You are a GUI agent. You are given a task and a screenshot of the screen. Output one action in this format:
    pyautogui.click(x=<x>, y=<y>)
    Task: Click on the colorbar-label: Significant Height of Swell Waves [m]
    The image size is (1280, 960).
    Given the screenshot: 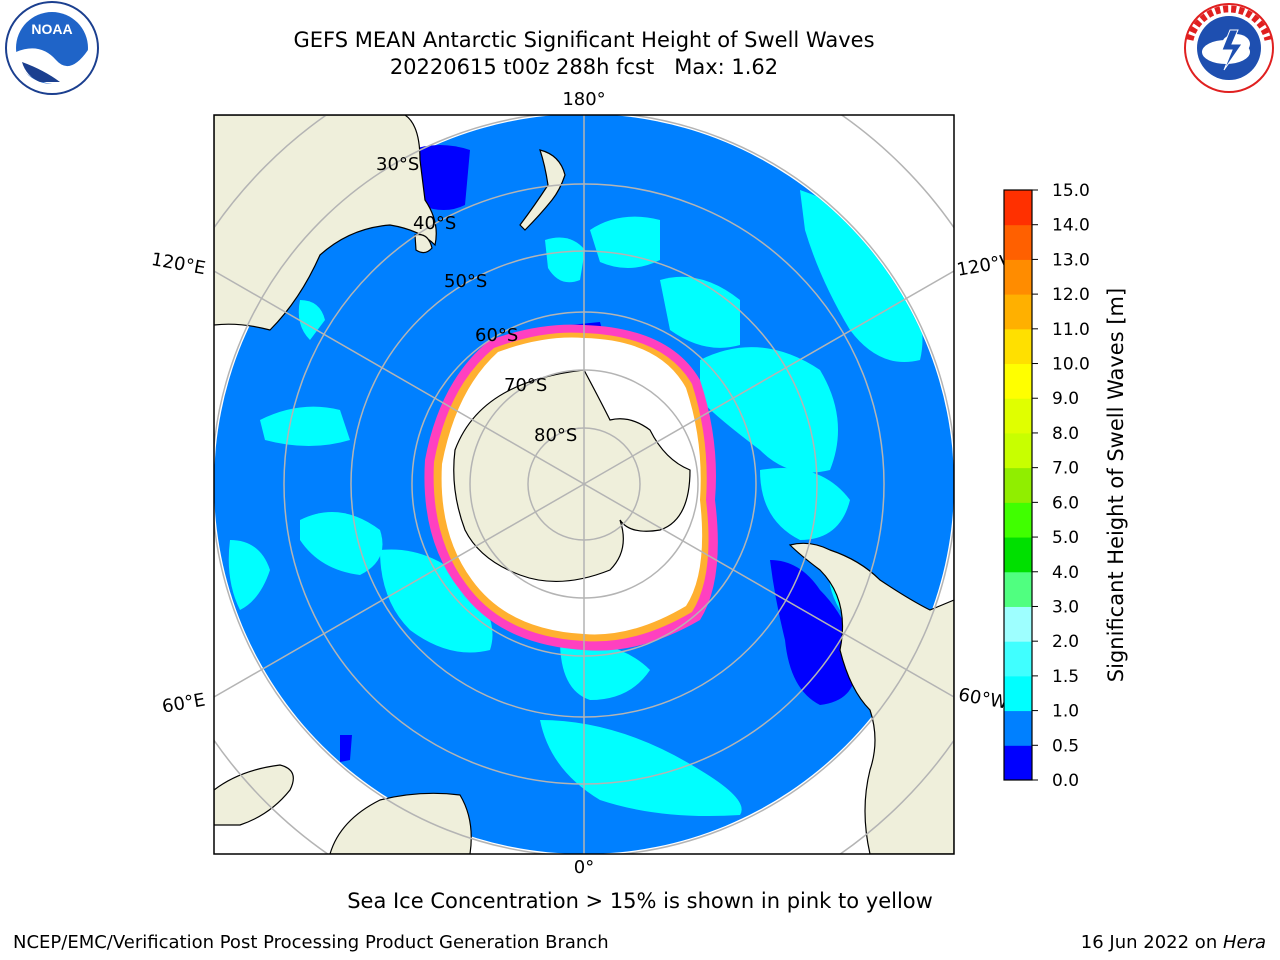 What is the action you would take?
    pyautogui.click(x=1116, y=485)
    